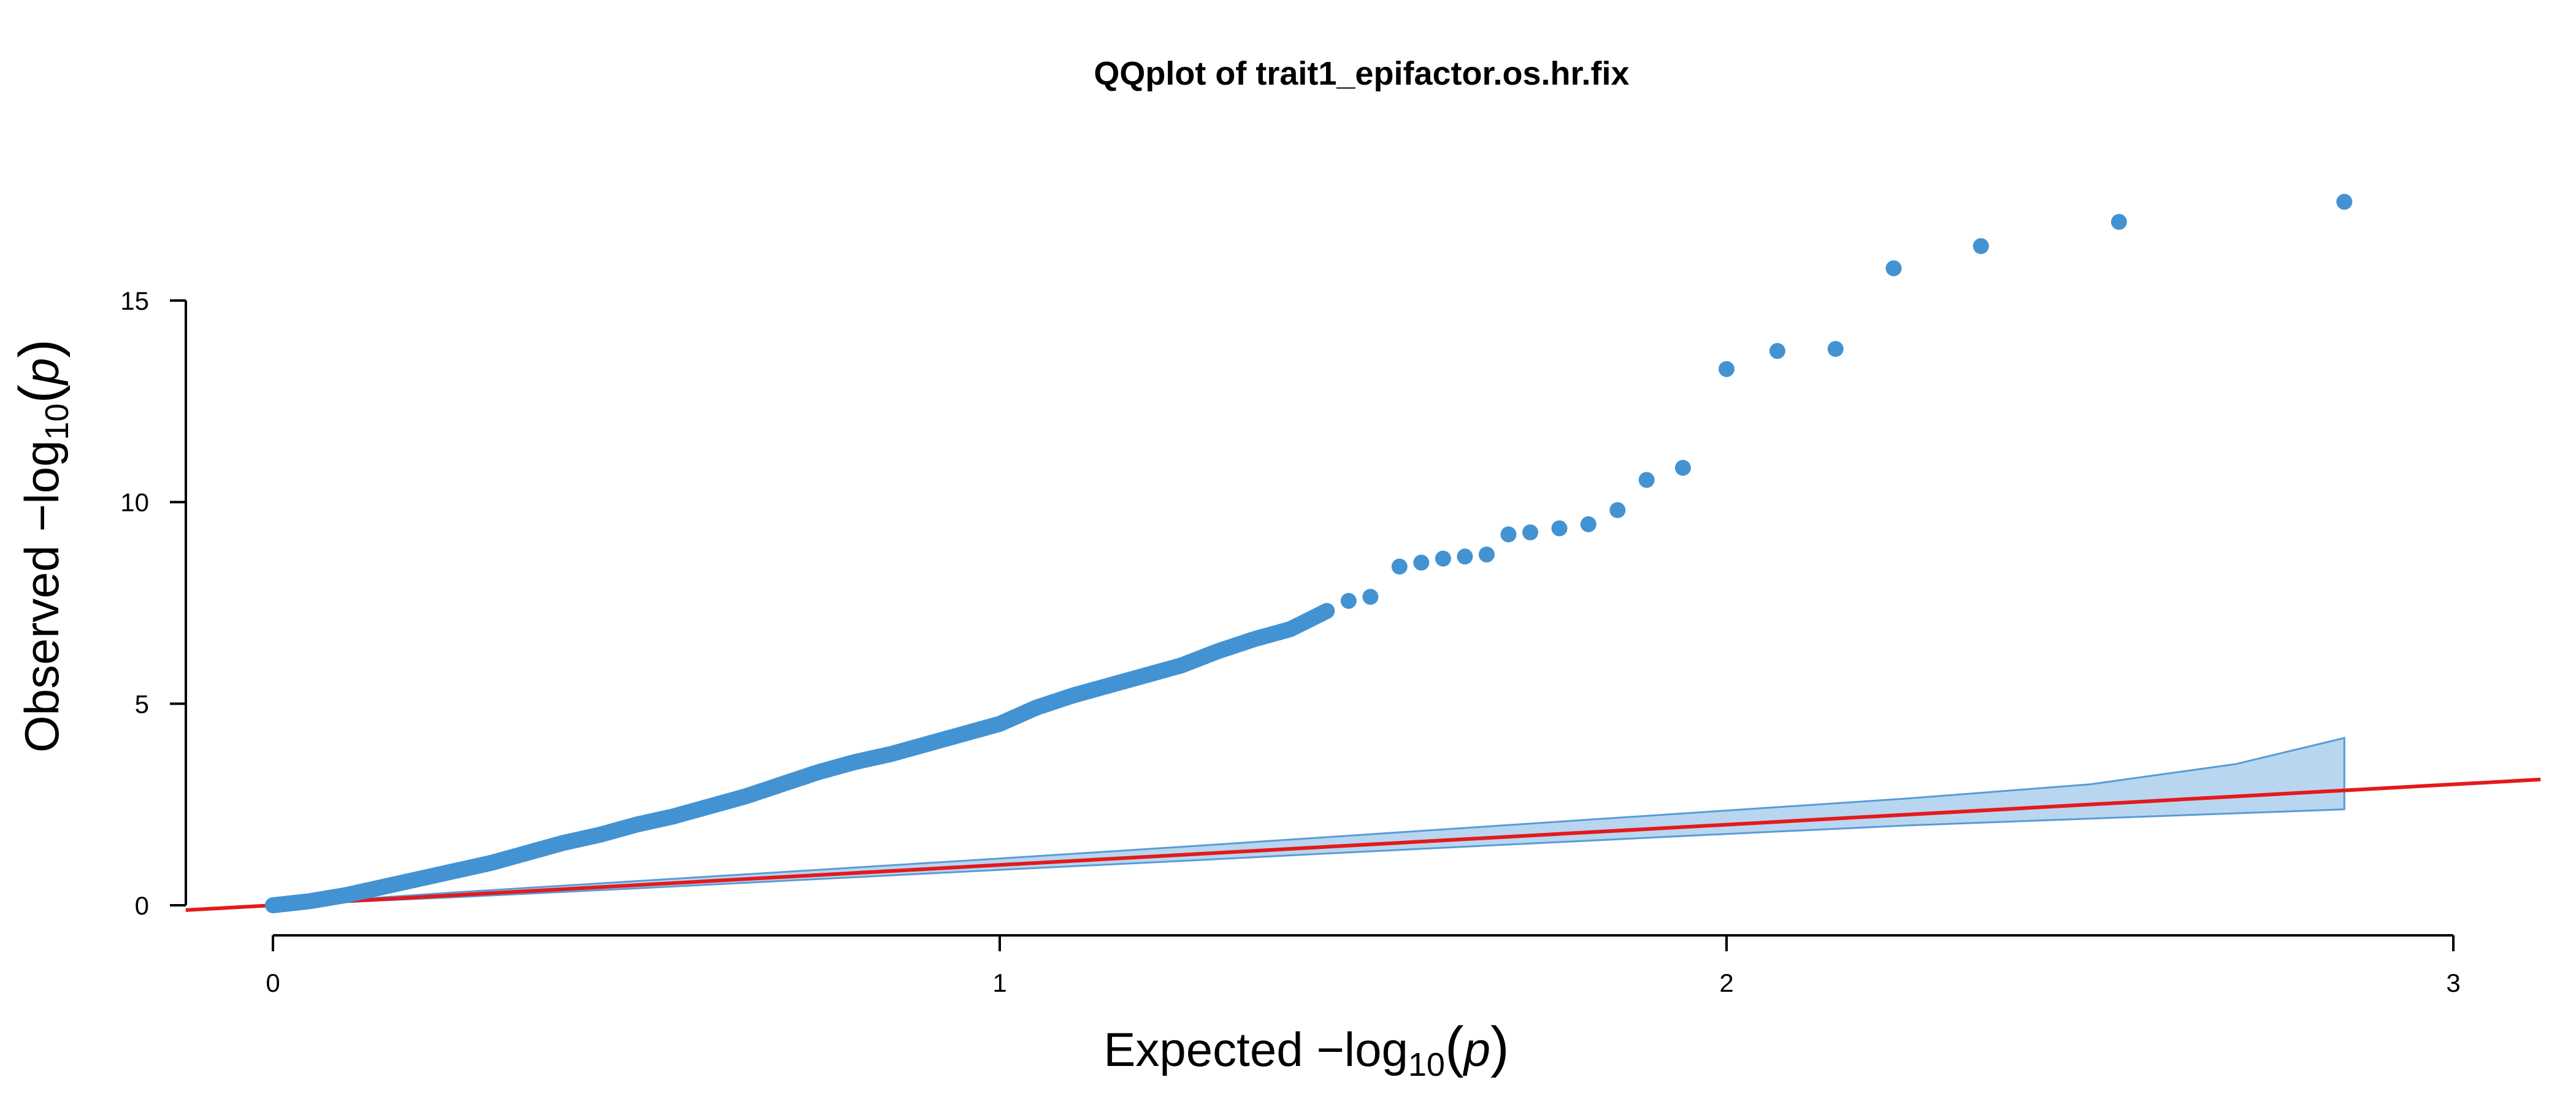  Describe the element at coordinates (142, 703) in the screenshot. I see `y-tick-label: 5` at that location.